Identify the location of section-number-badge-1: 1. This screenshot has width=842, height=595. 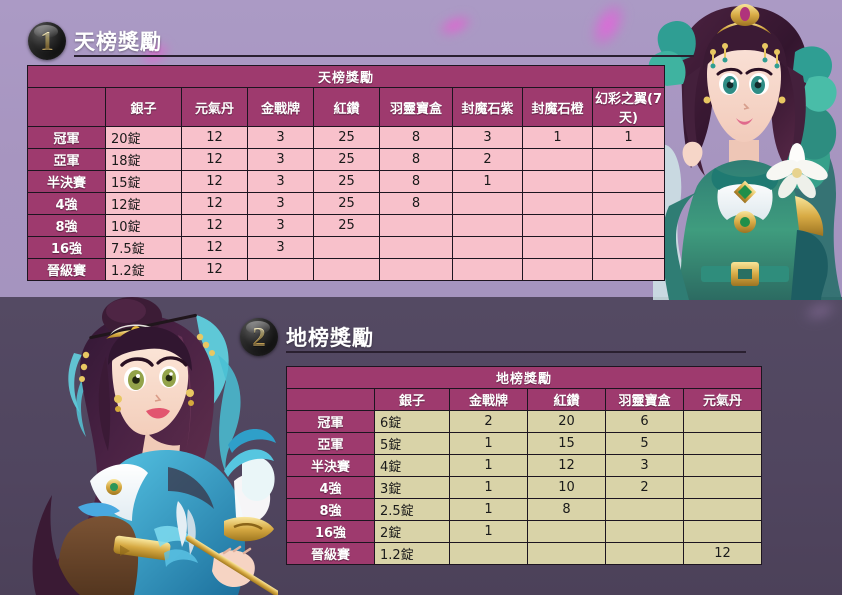
(47, 41).